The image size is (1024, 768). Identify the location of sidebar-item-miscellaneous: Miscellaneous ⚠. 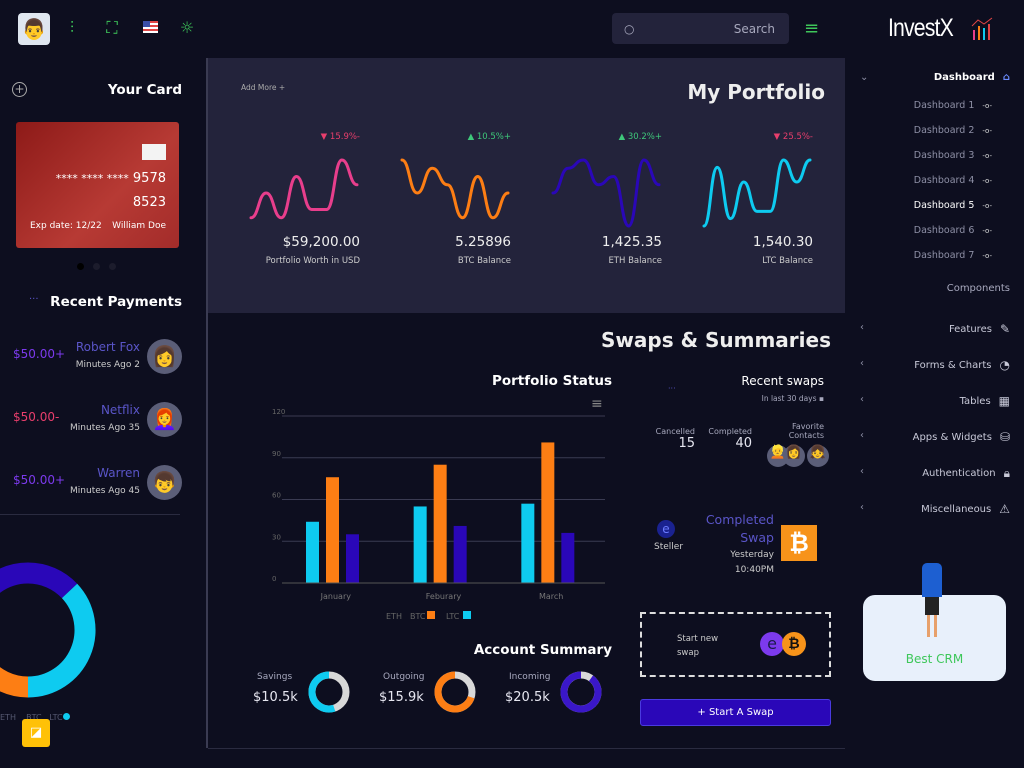
(965, 509).